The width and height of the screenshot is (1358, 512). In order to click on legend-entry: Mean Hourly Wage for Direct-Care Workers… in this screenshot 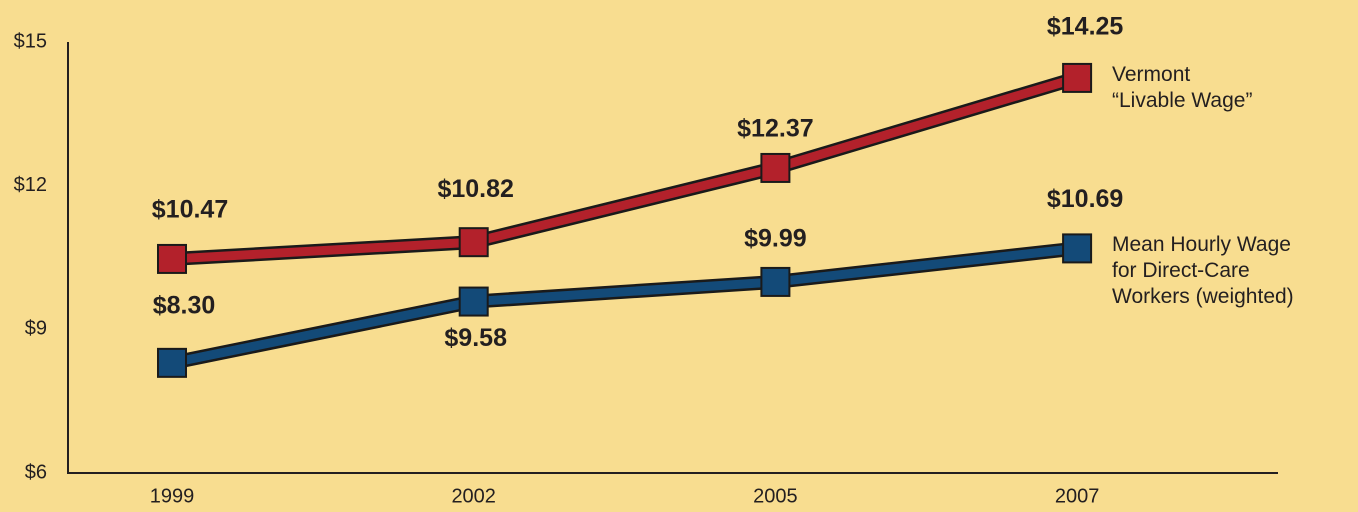, I will do `click(1203, 270)`.